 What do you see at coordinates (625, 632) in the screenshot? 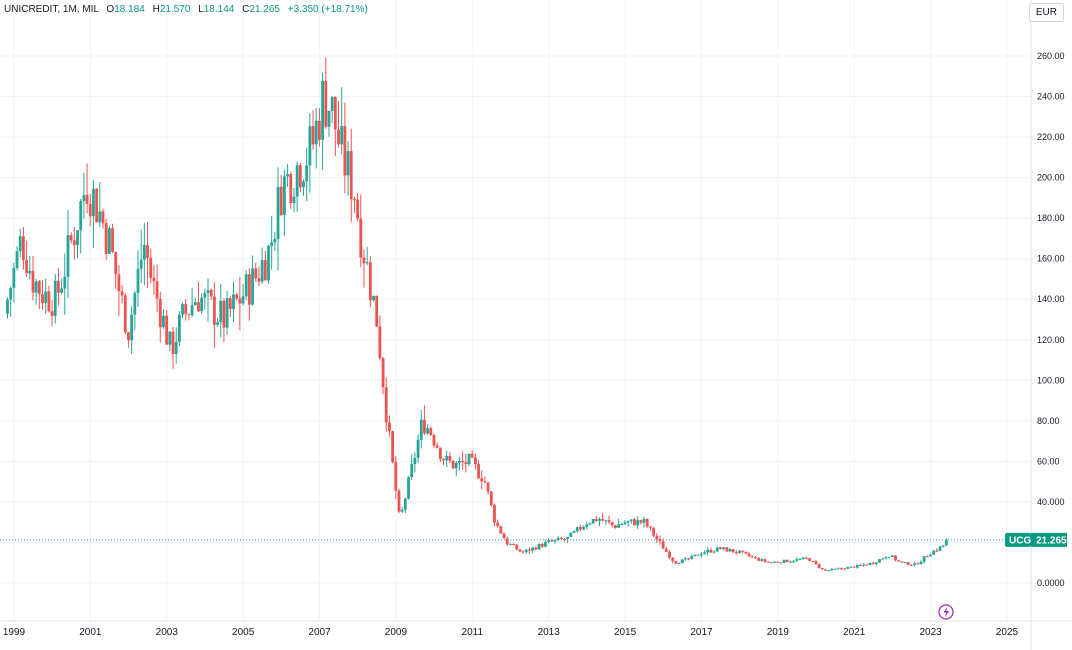
I see `x-tick-label: 2015` at bounding box center [625, 632].